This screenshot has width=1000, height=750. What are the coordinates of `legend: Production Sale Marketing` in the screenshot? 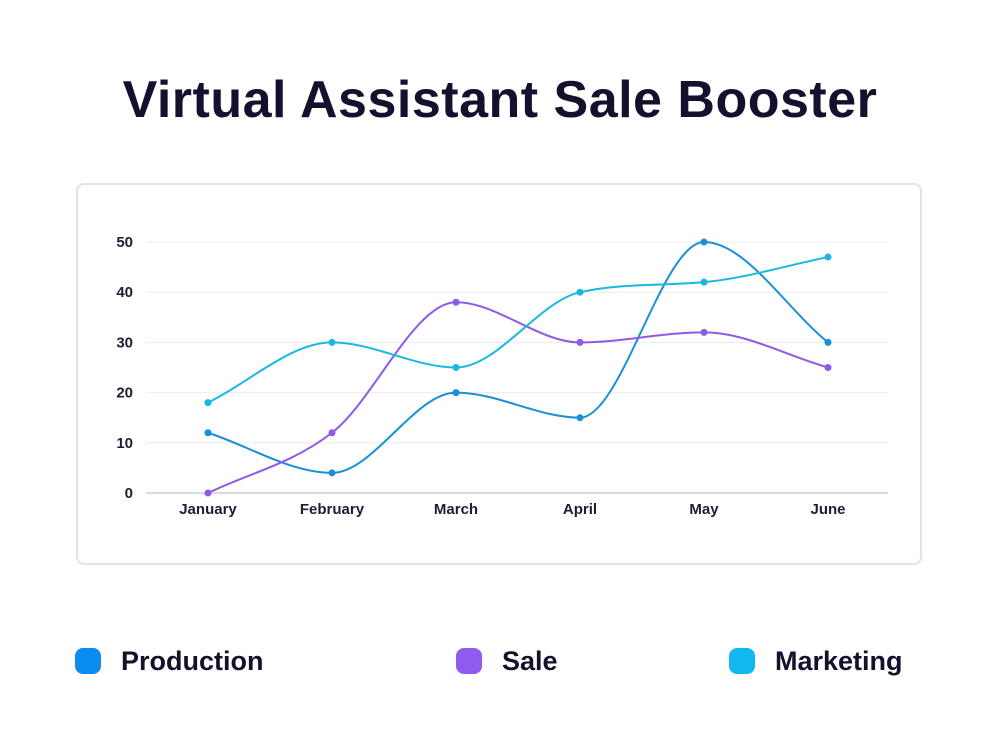 It's located at (500, 661).